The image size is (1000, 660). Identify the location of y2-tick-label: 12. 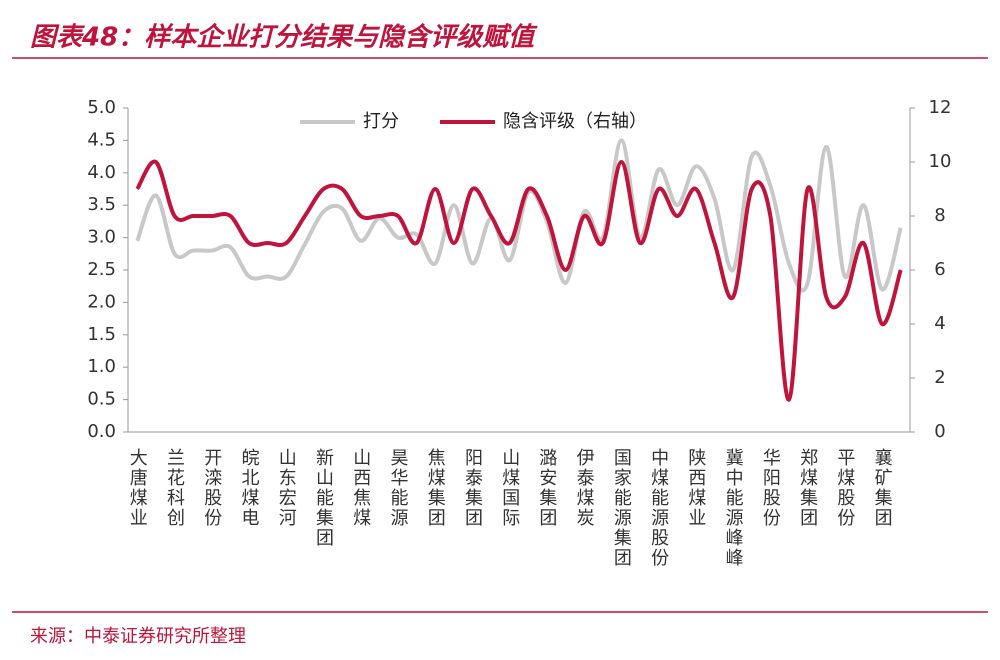
(940, 107).